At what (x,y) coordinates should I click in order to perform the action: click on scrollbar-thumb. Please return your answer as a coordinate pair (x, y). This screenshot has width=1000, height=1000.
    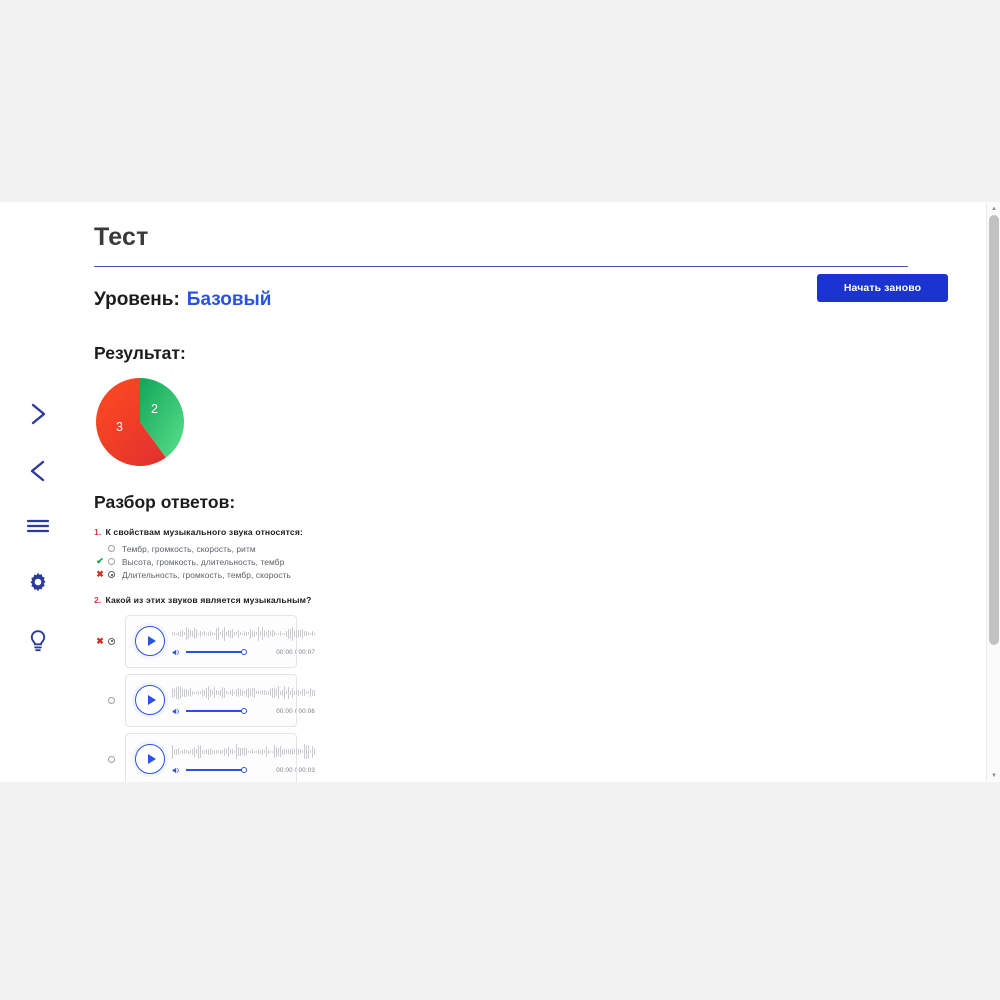
    Looking at the image, I should click on (994, 430).